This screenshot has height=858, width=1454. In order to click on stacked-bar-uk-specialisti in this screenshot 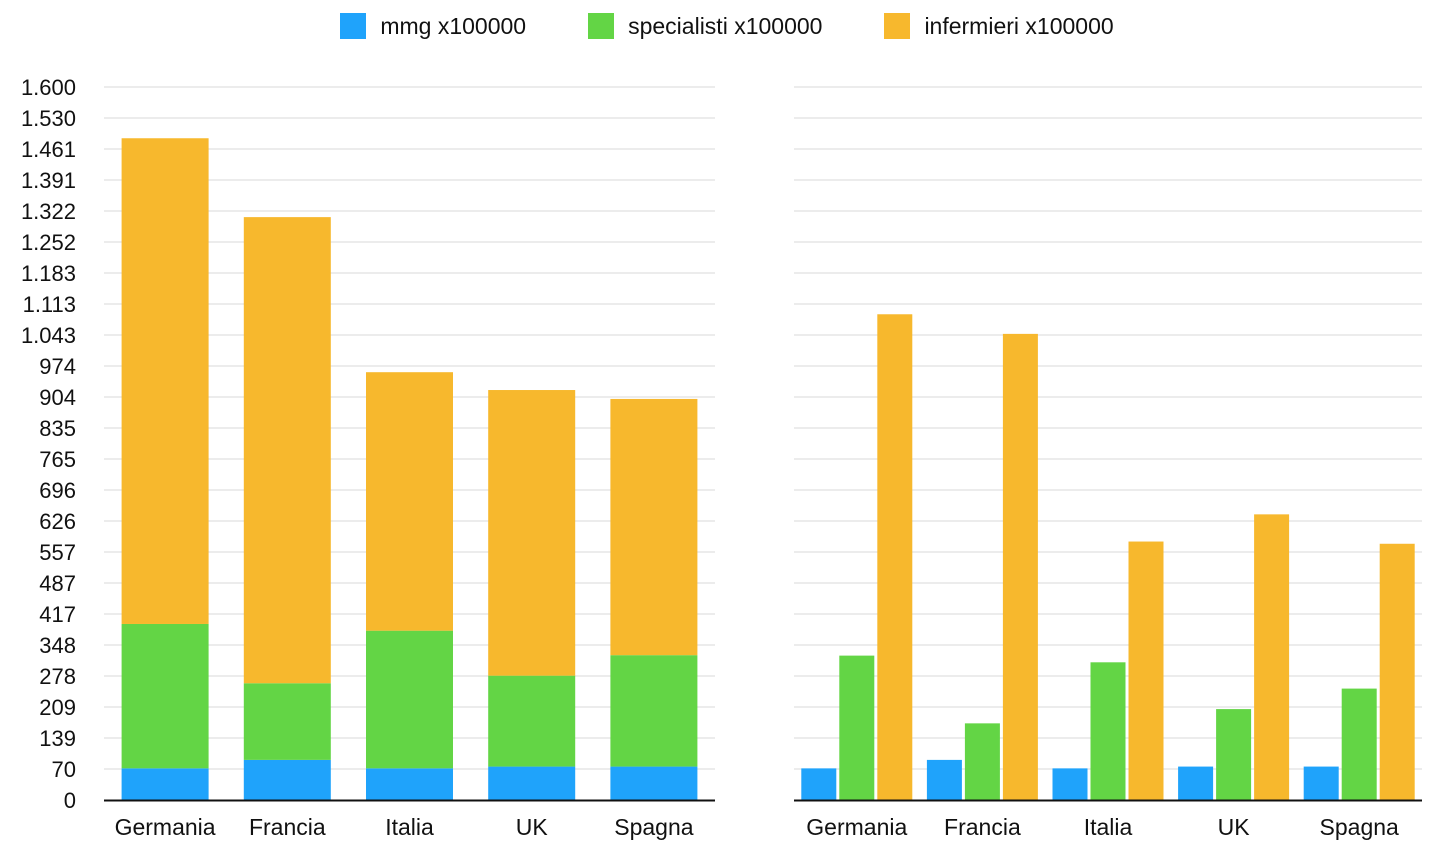, I will do `click(532, 721)`.